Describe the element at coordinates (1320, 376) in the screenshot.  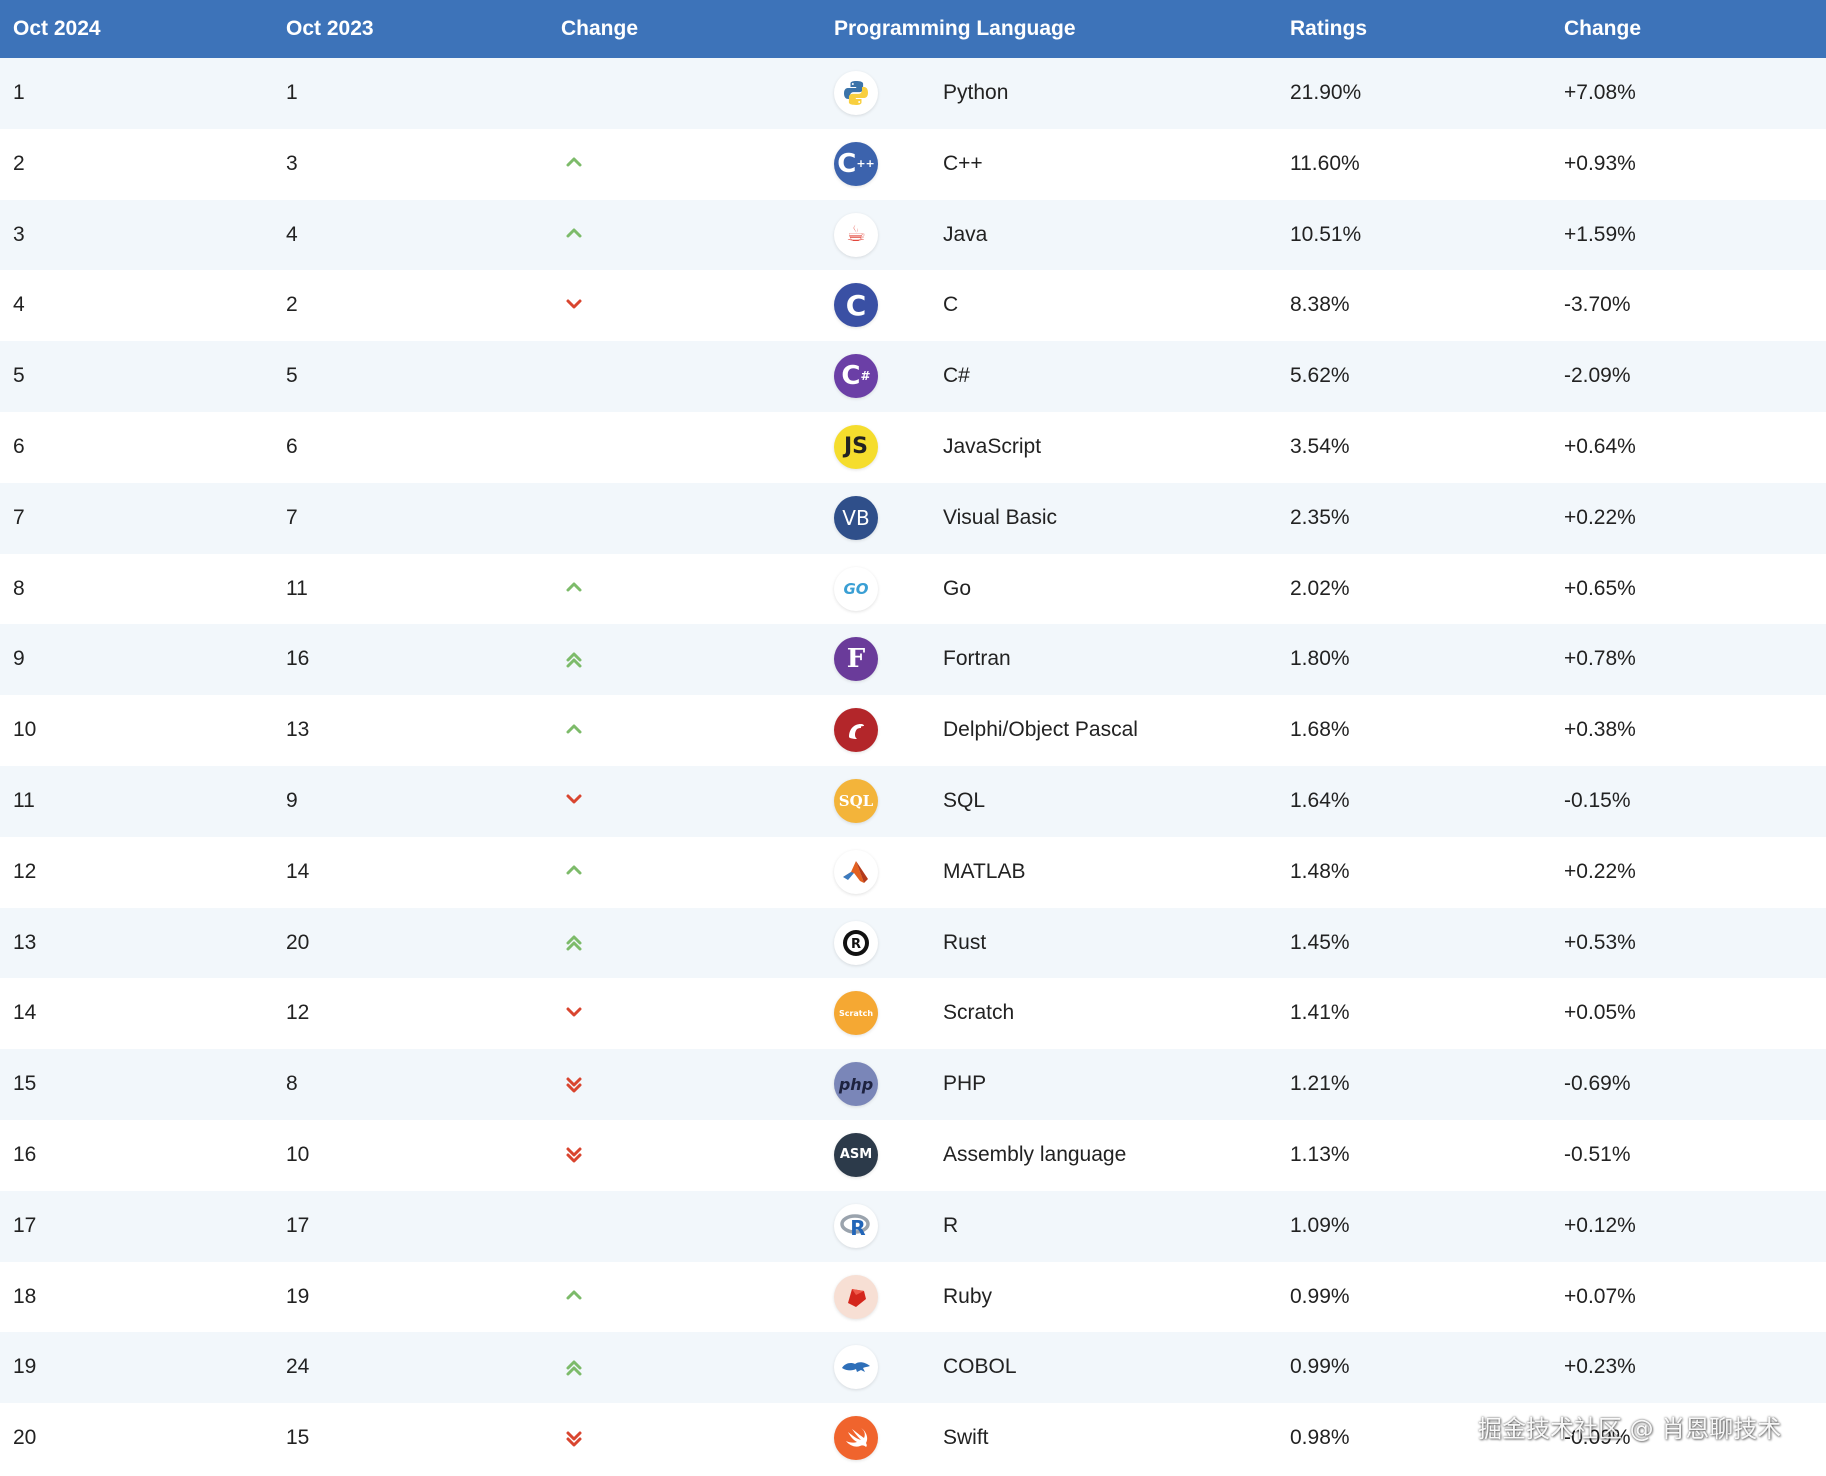
I see `rating-value: 5.62%` at that location.